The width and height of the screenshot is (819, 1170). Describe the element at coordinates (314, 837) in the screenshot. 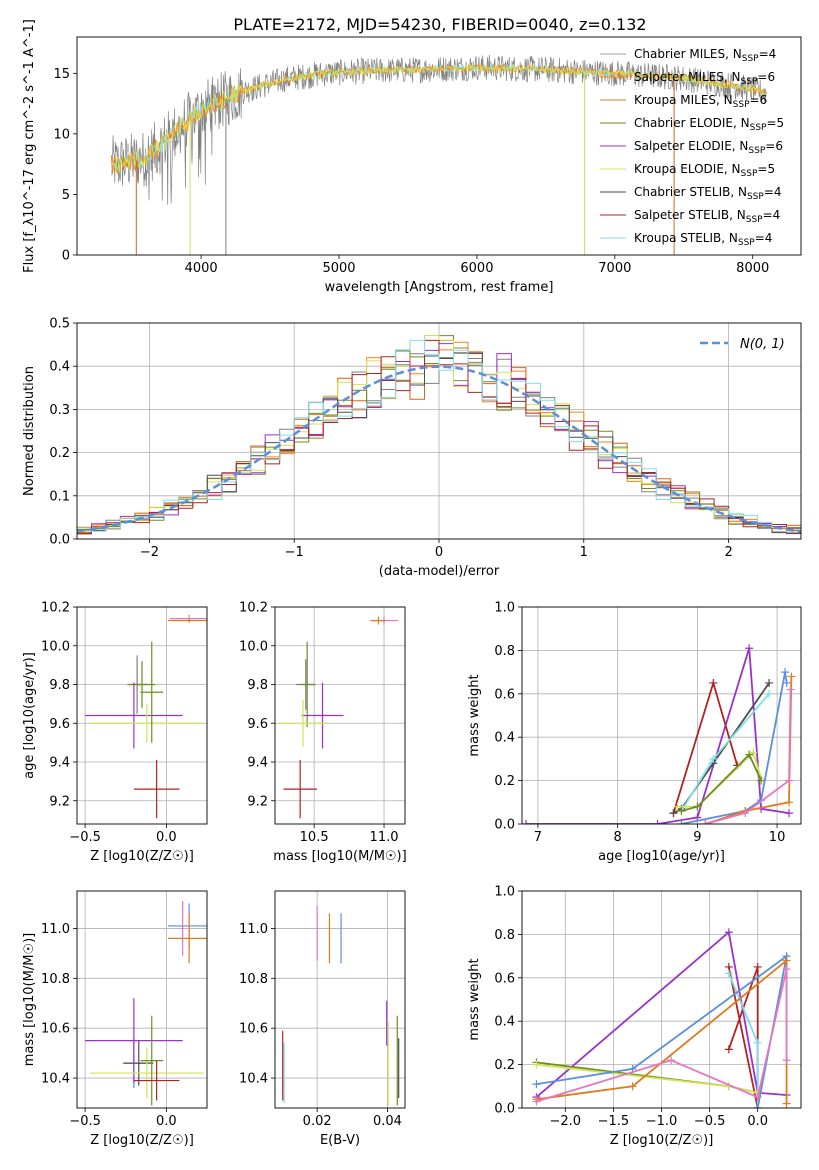

I see `x-tick-label: 10.5` at that location.